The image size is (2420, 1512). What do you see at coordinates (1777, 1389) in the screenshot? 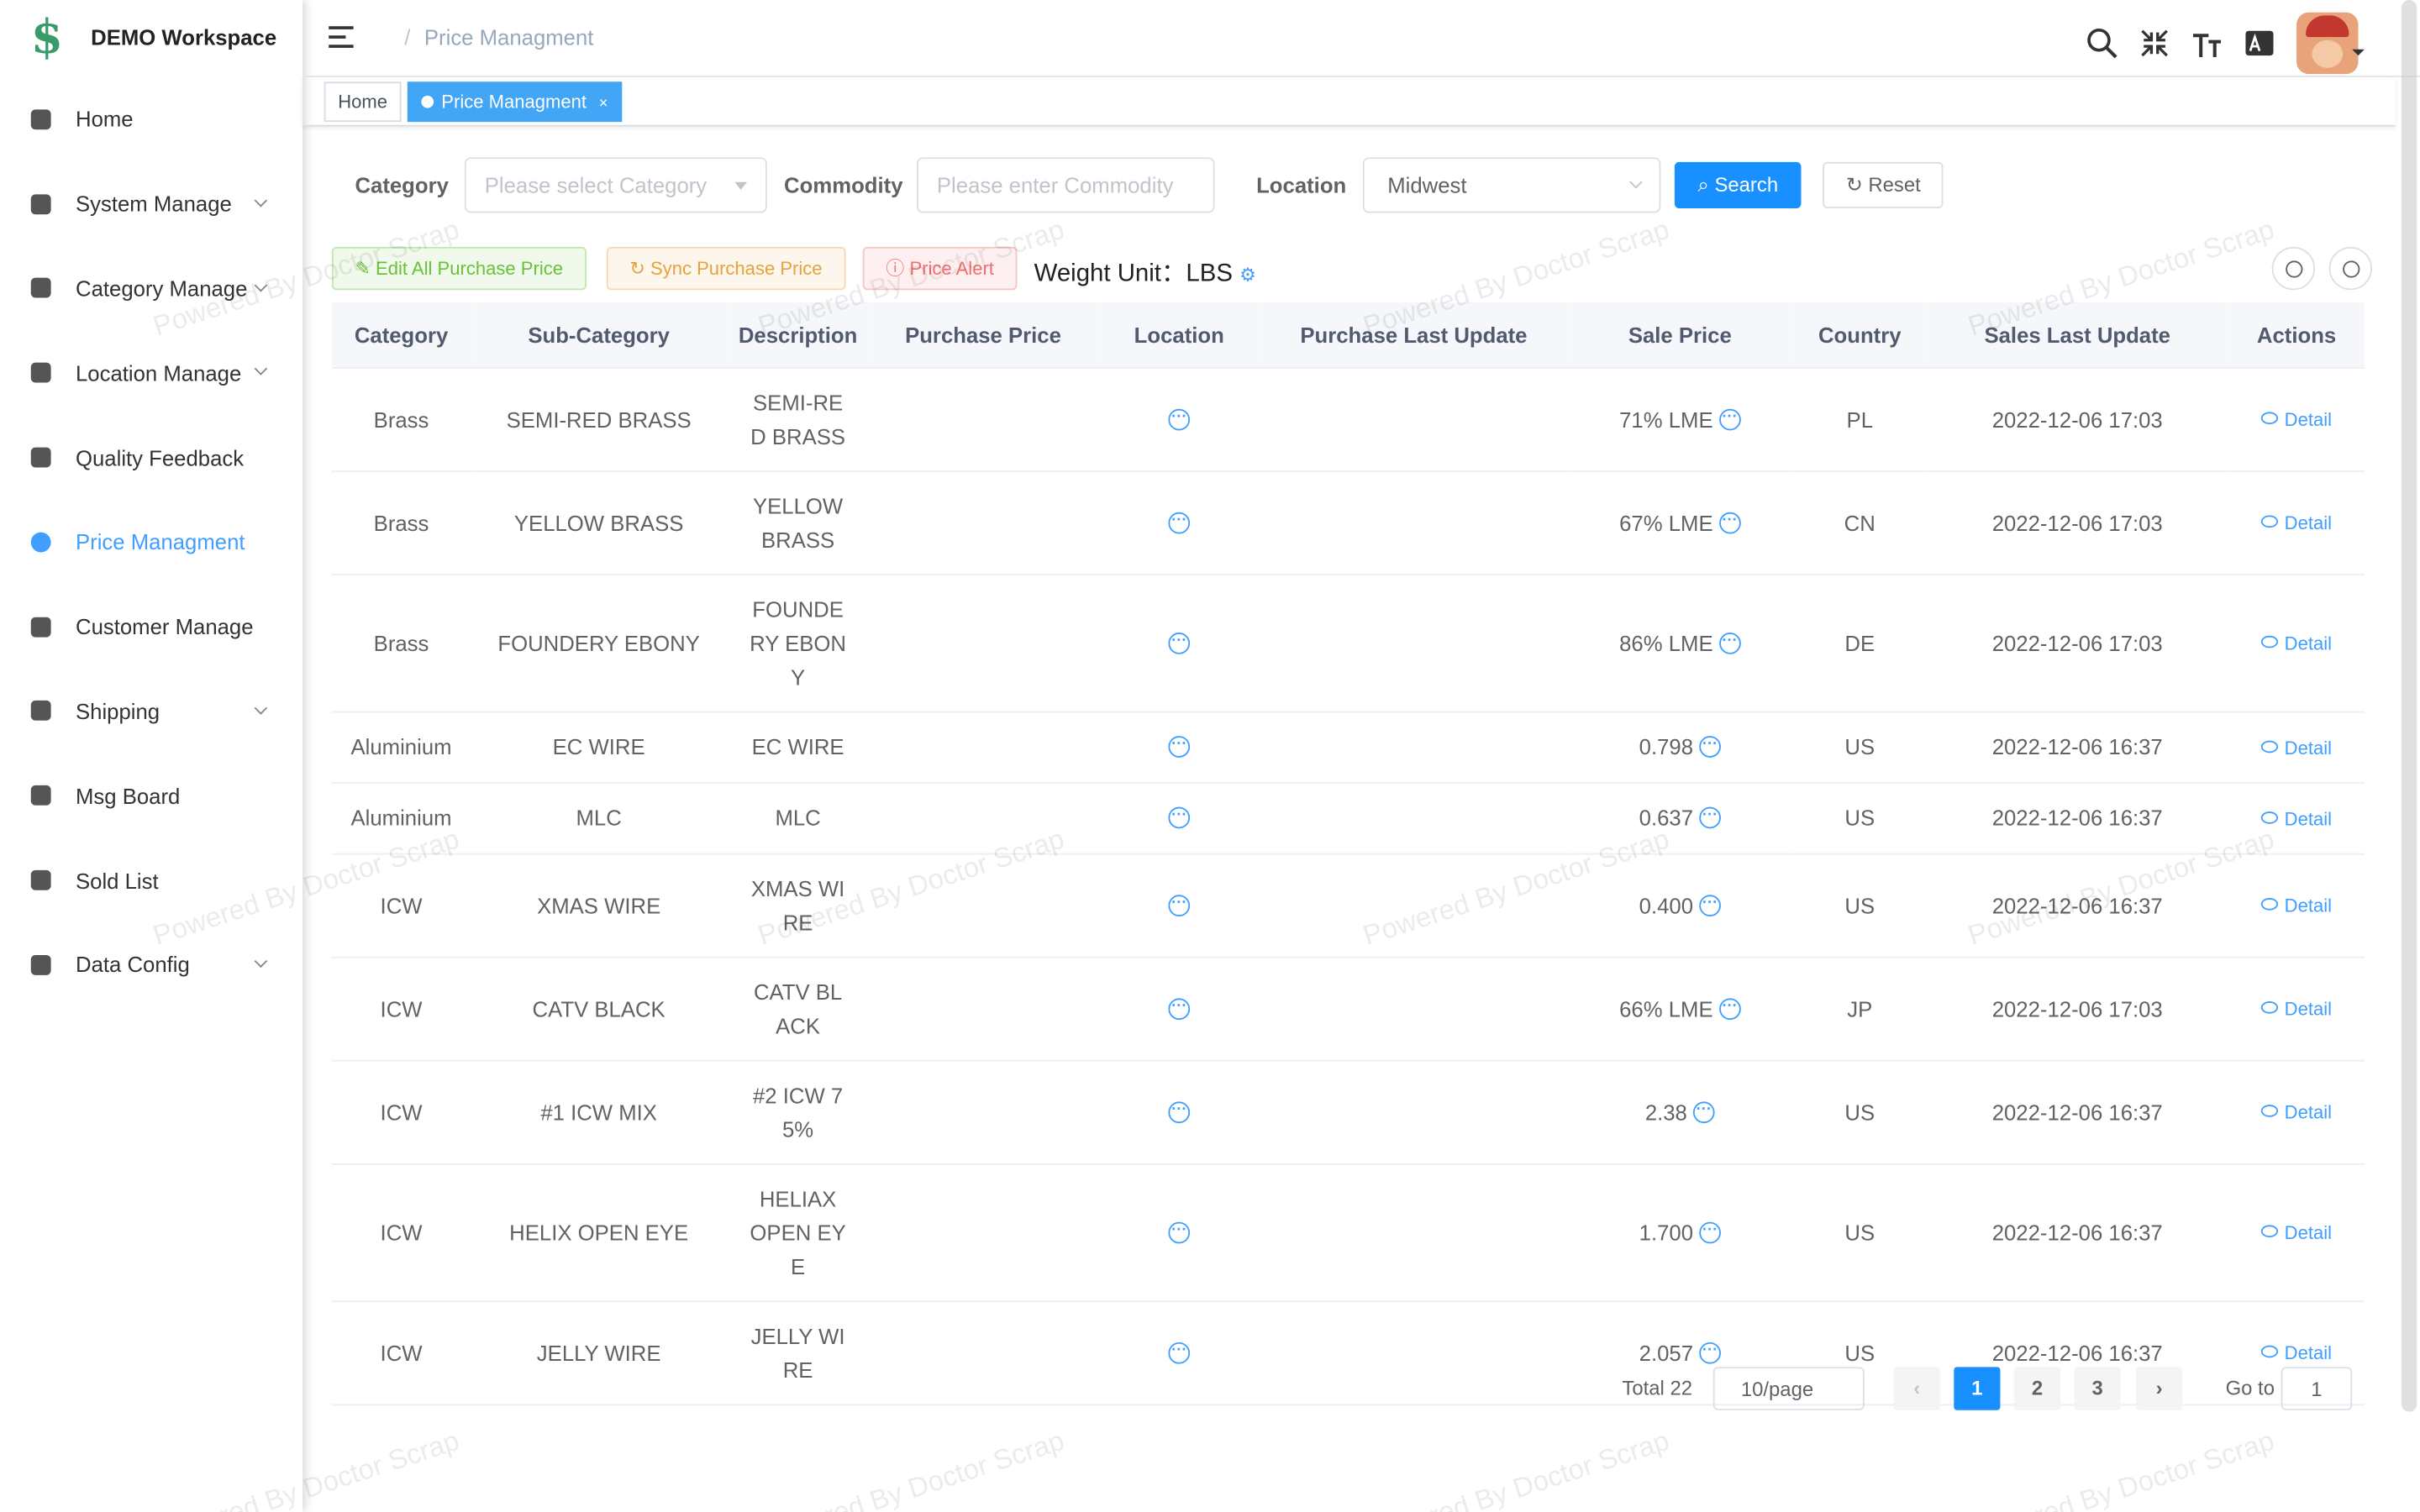
I see `page-size-value: 10/page` at bounding box center [1777, 1389].